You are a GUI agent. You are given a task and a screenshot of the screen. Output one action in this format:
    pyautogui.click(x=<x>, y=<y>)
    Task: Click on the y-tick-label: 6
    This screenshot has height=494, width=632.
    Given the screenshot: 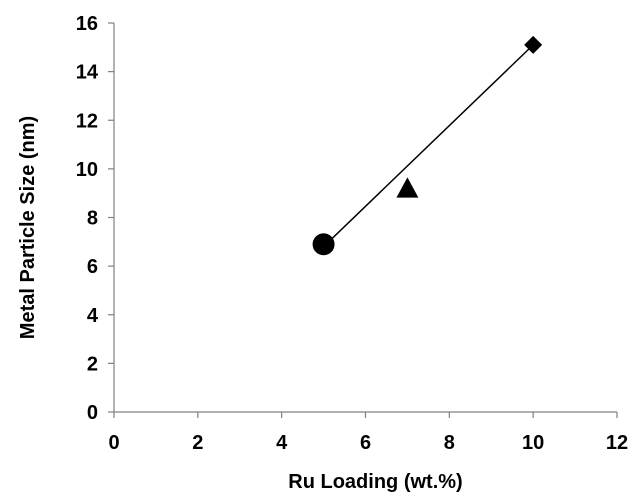 What is the action you would take?
    pyautogui.click(x=92, y=267)
    